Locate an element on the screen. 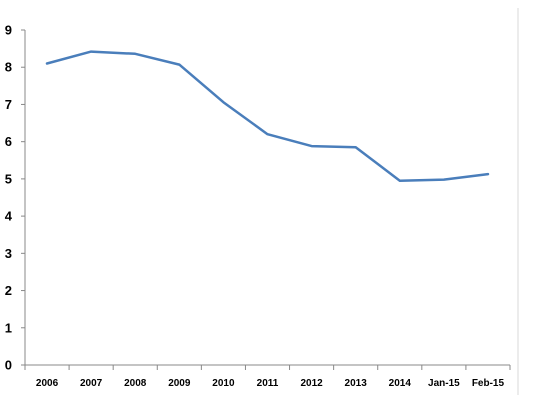 The width and height of the screenshot is (550, 410). x-tick-label: 2014 is located at coordinates (400, 383).